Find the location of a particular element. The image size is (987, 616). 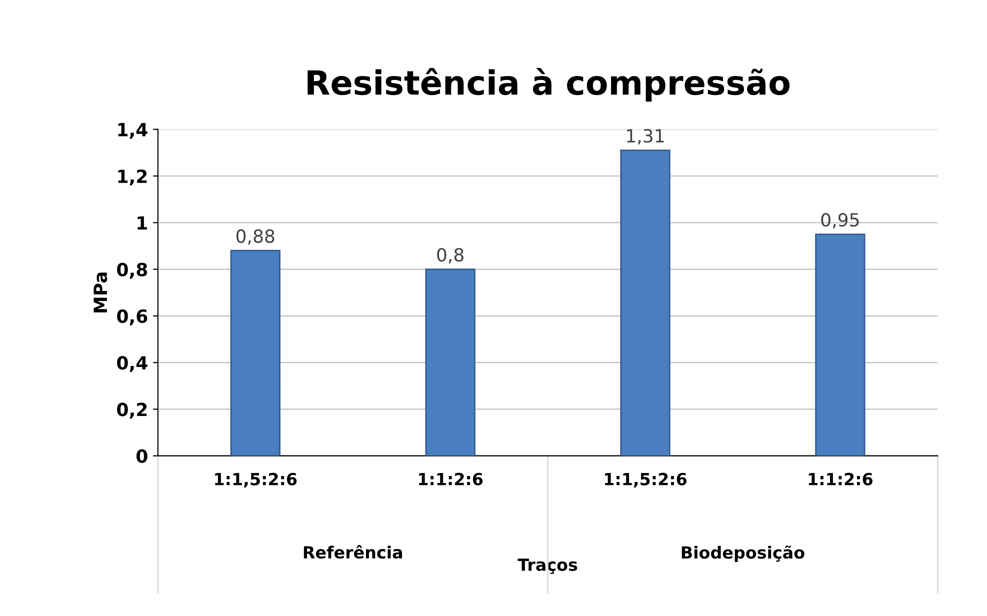

y-tick-label: 0 is located at coordinates (142, 456).